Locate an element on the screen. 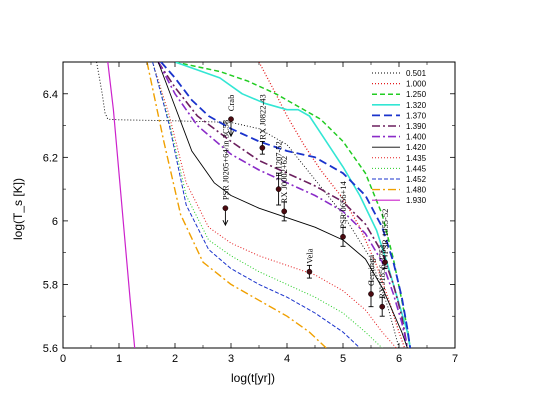  x-tick-label: 0 is located at coordinates (63, 359).